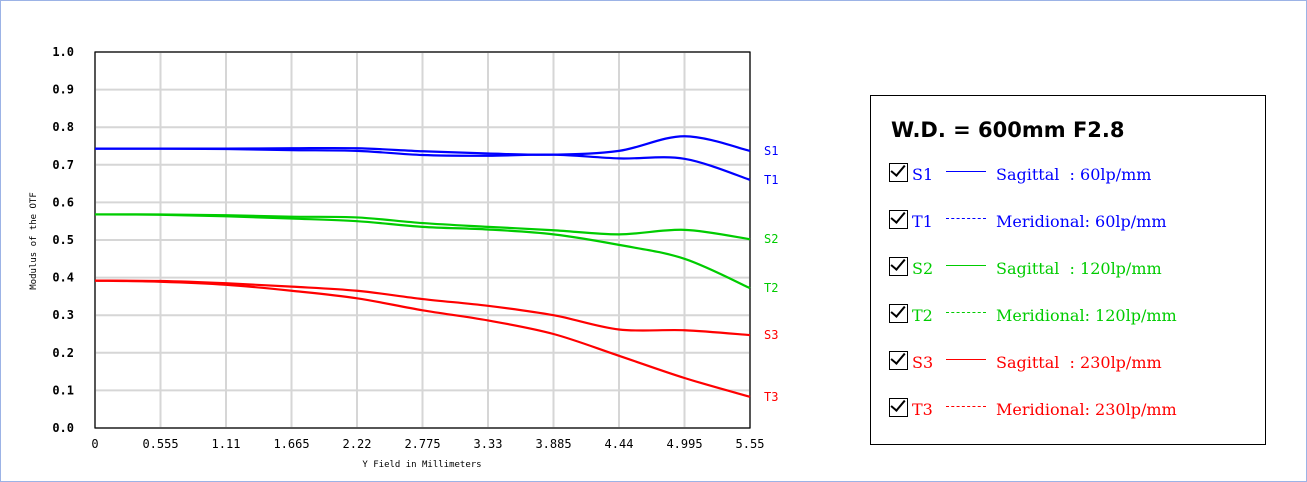  What do you see at coordinates (771, 180) in the screenshot?
I see `series-label-t1: T1` at bounding box center [771, 180].